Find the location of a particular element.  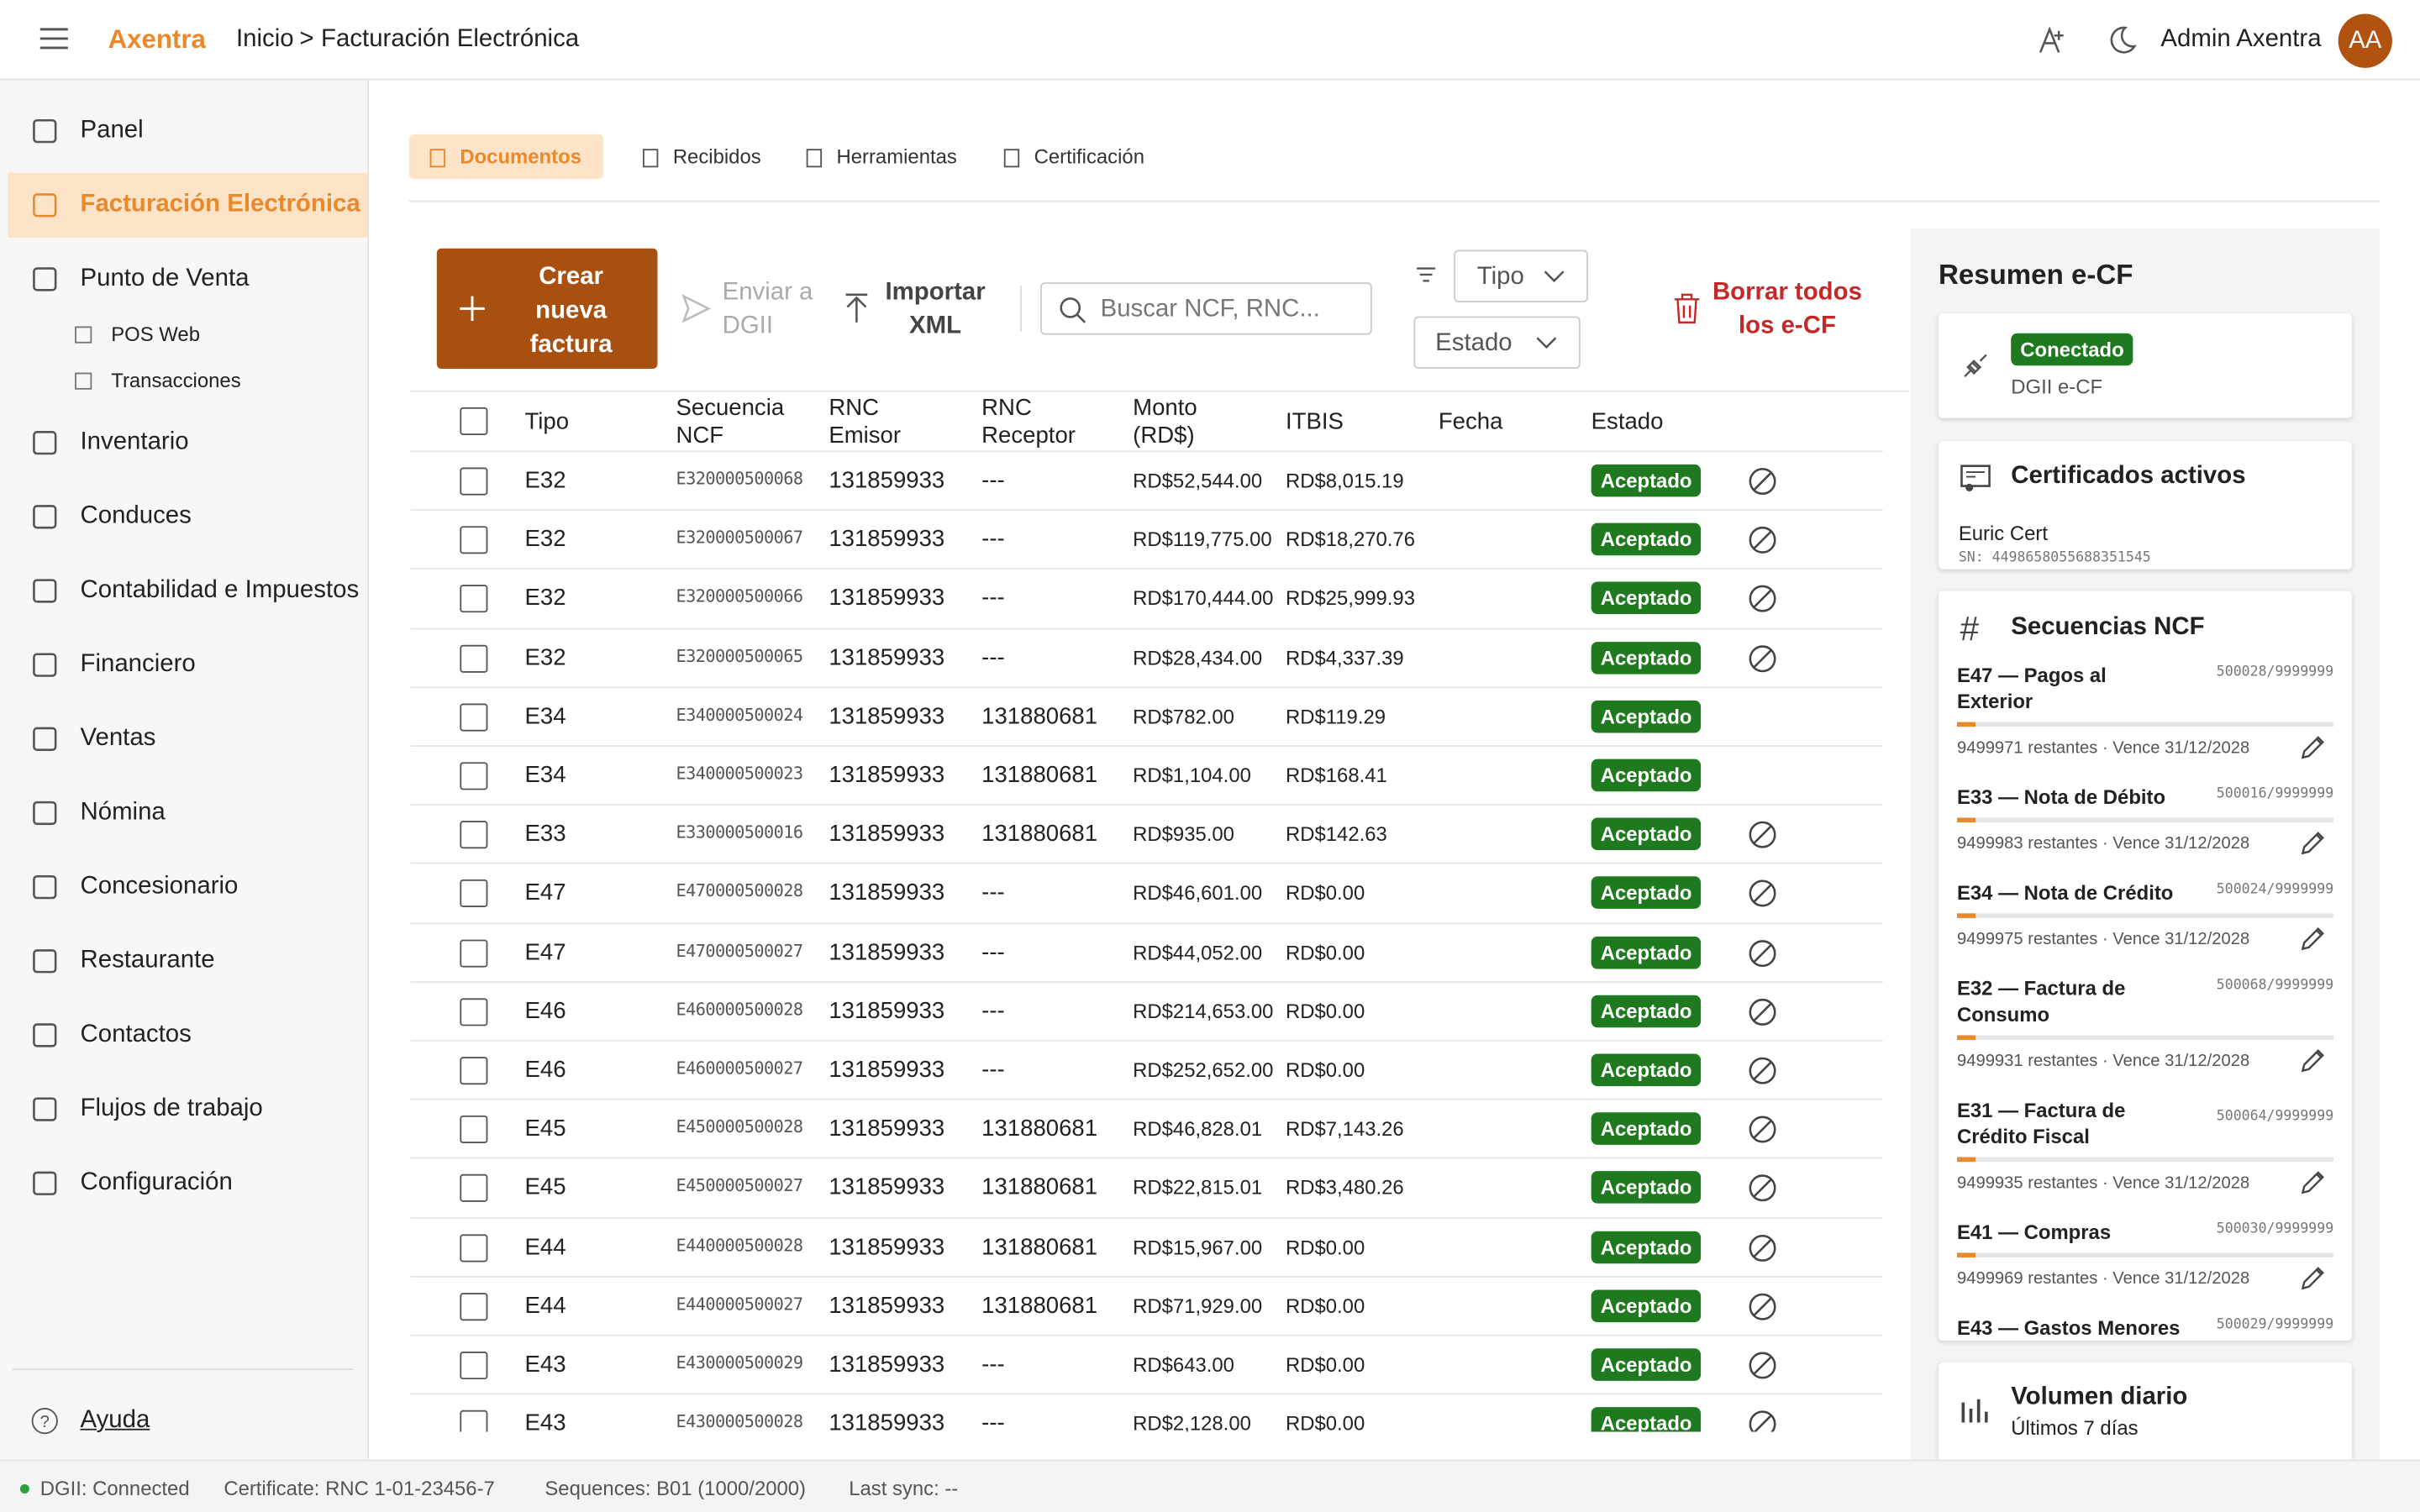

nav-item: Restaurante is located at coordinates (187, 961).